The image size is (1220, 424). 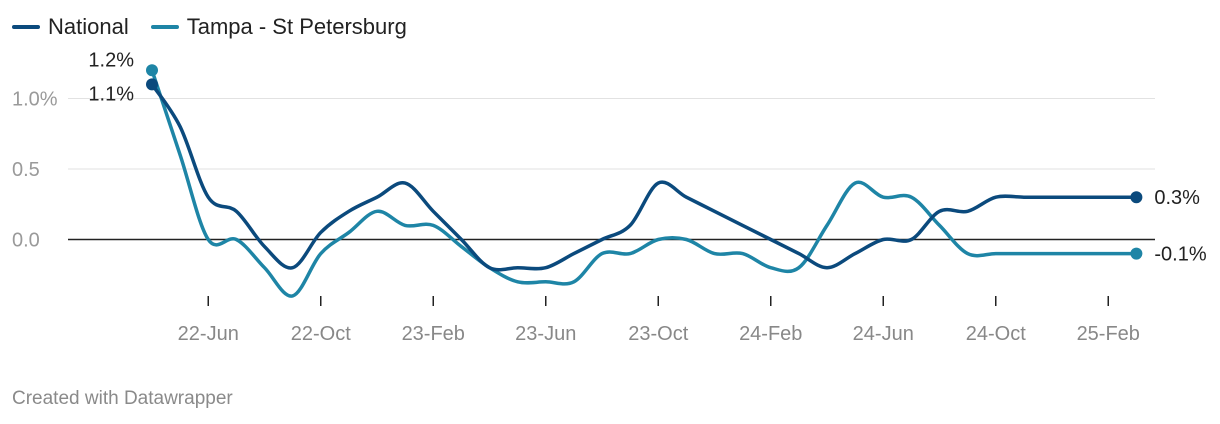 I want to click on x-tick-label: 24-Jun, so click(x=883, y=334).